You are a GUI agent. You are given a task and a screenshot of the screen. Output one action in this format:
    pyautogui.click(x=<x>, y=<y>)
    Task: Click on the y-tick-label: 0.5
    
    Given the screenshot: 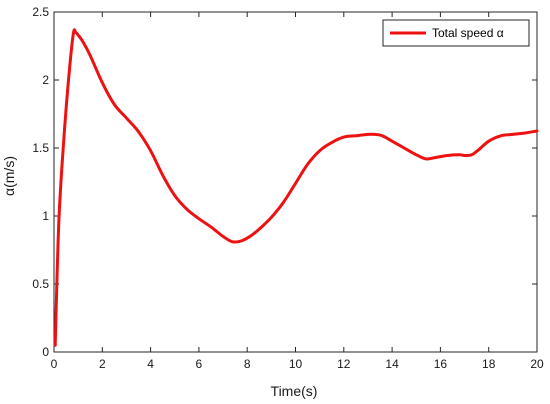 What is the action you would take?
    pyautogui.click(x=40, y=284)
    